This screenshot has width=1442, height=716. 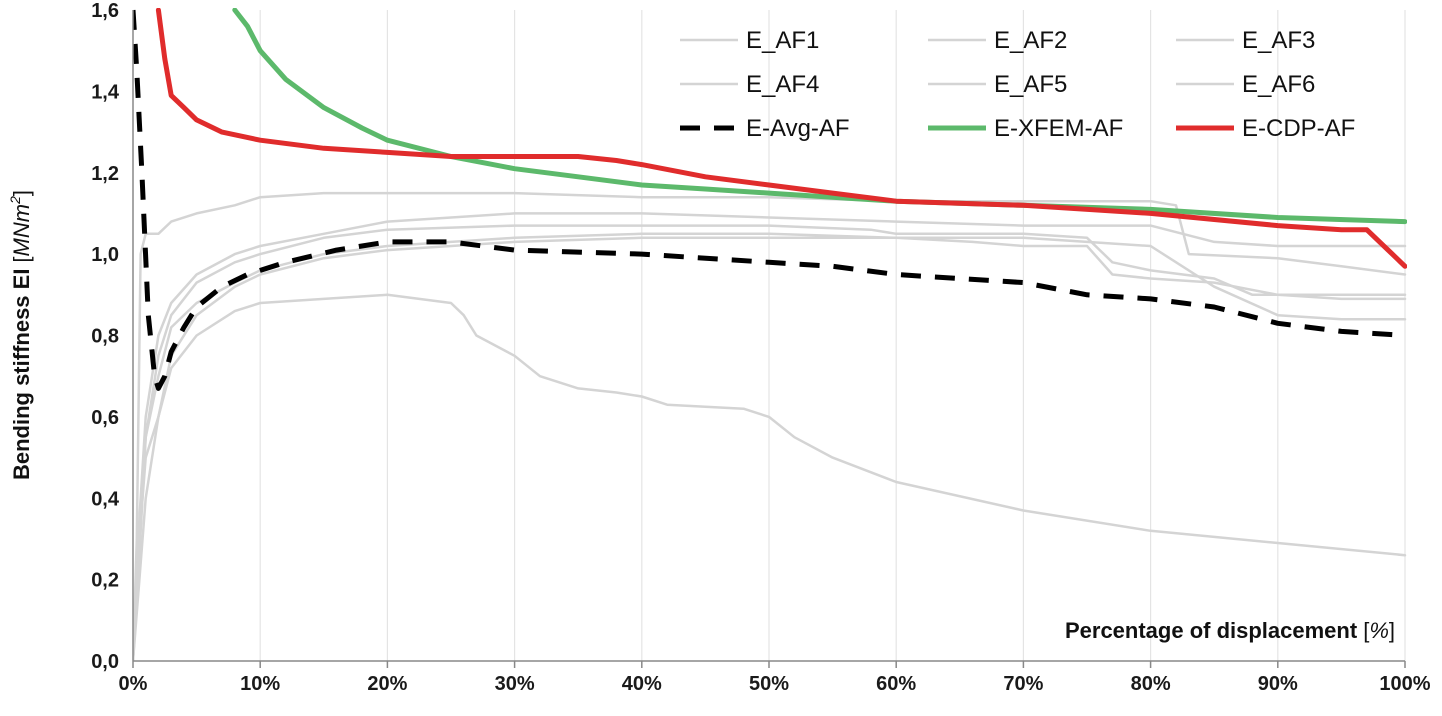 I want to click on y-tick-labels: 0,0 0,2 0,4 0,6 0,8 1,0 1,2 1,4 1,6, so click(x=105, y=336).